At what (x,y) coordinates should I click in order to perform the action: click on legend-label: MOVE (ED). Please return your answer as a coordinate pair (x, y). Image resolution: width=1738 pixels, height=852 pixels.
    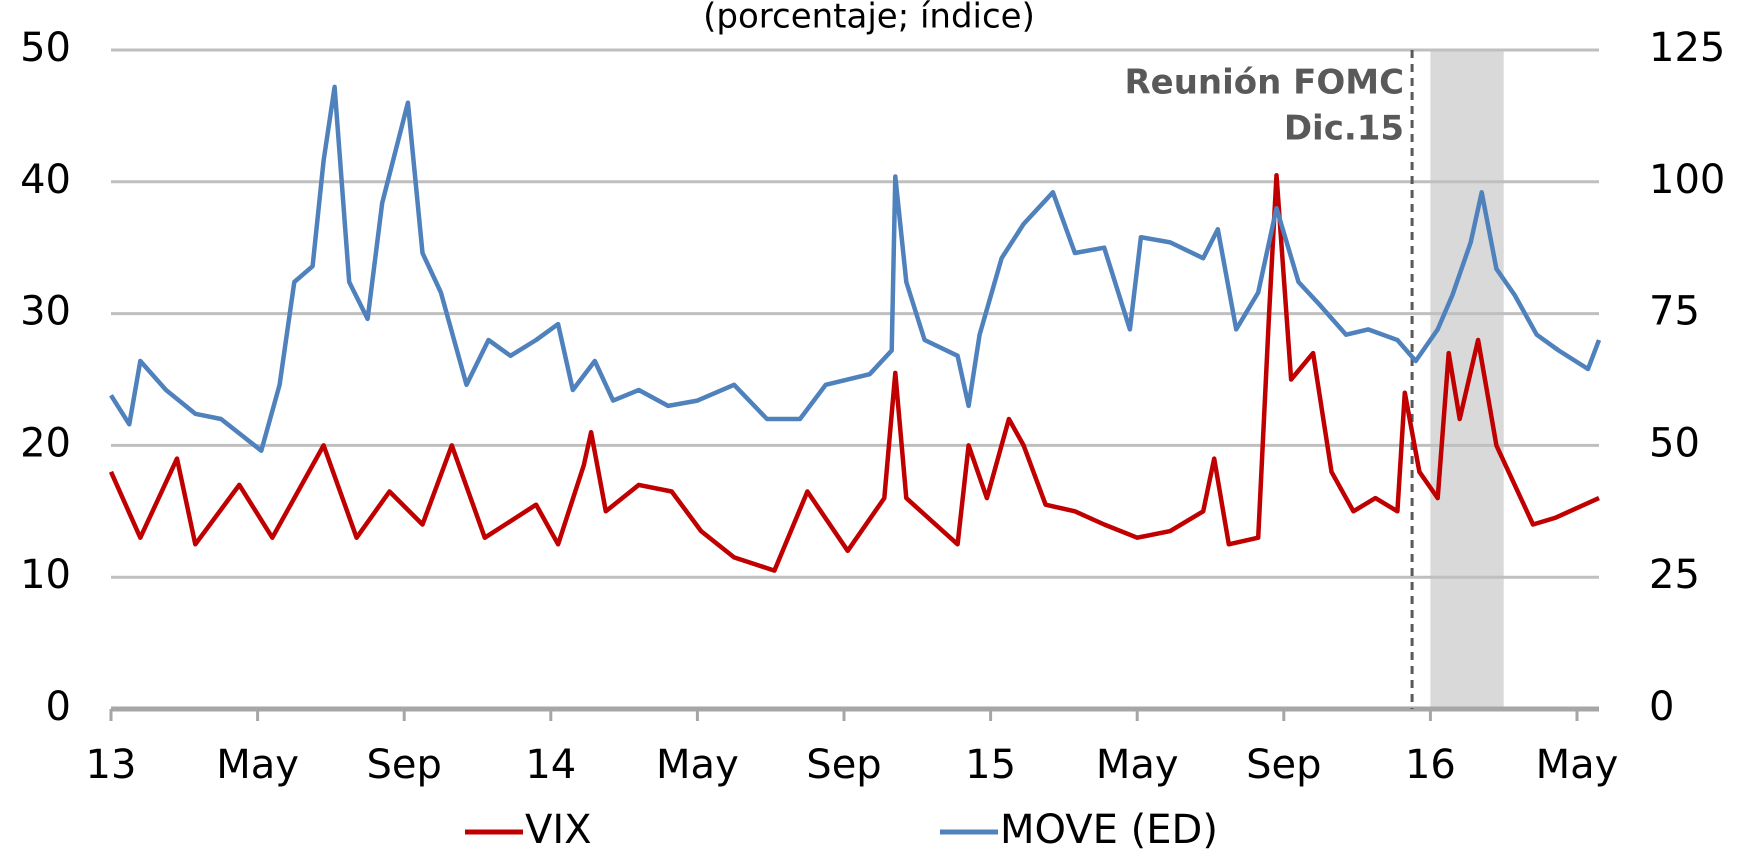
    Looking at the image, I should click on (1109, 829).